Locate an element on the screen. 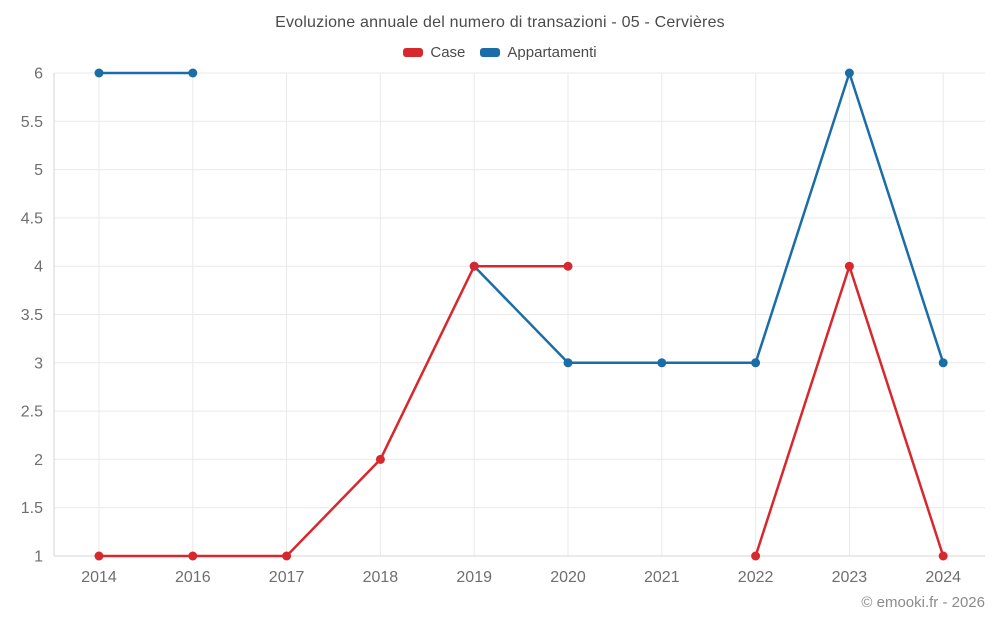 The width and height of the screenshot is (1000, 625). data-point-case-2014 is located at coordinates (99, 556).